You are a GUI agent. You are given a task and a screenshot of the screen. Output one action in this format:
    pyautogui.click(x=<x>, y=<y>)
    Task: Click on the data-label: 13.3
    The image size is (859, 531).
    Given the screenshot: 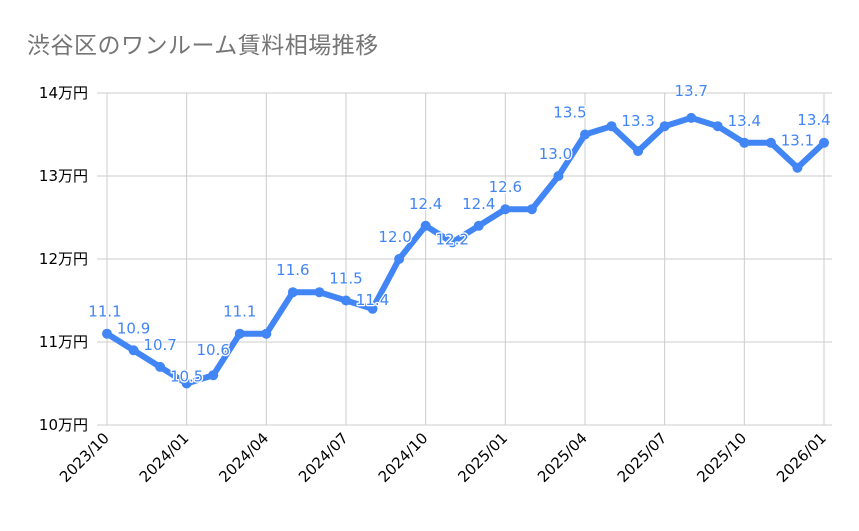 What is the action you would take?
    pyautogui.click(x=637, y=121)
    